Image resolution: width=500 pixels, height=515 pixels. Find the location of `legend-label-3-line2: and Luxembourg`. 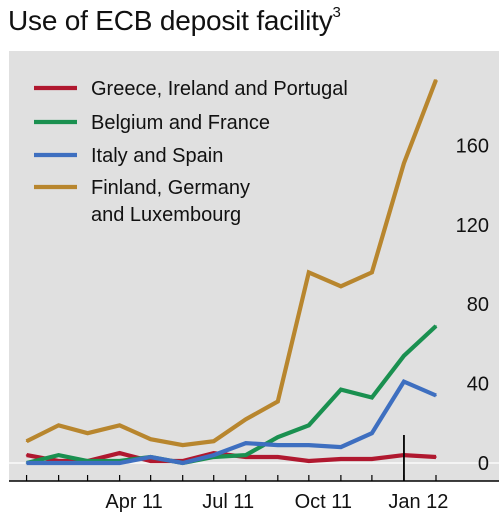

legend-label-3-line2: and Luxembourg is located at coordinates (166, 215).